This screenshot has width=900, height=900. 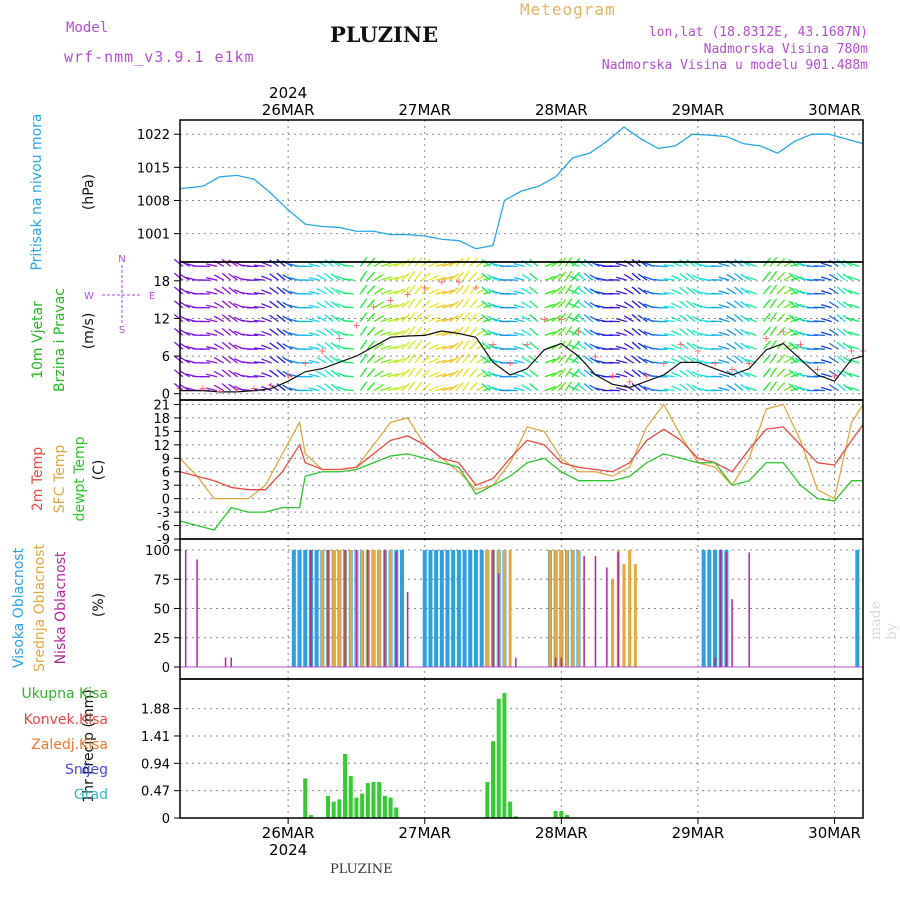 What do you see at coordinates (161, 610) in the screenshot?
I see `cloud-tick-label: 50` at bounding box center [161, 610].